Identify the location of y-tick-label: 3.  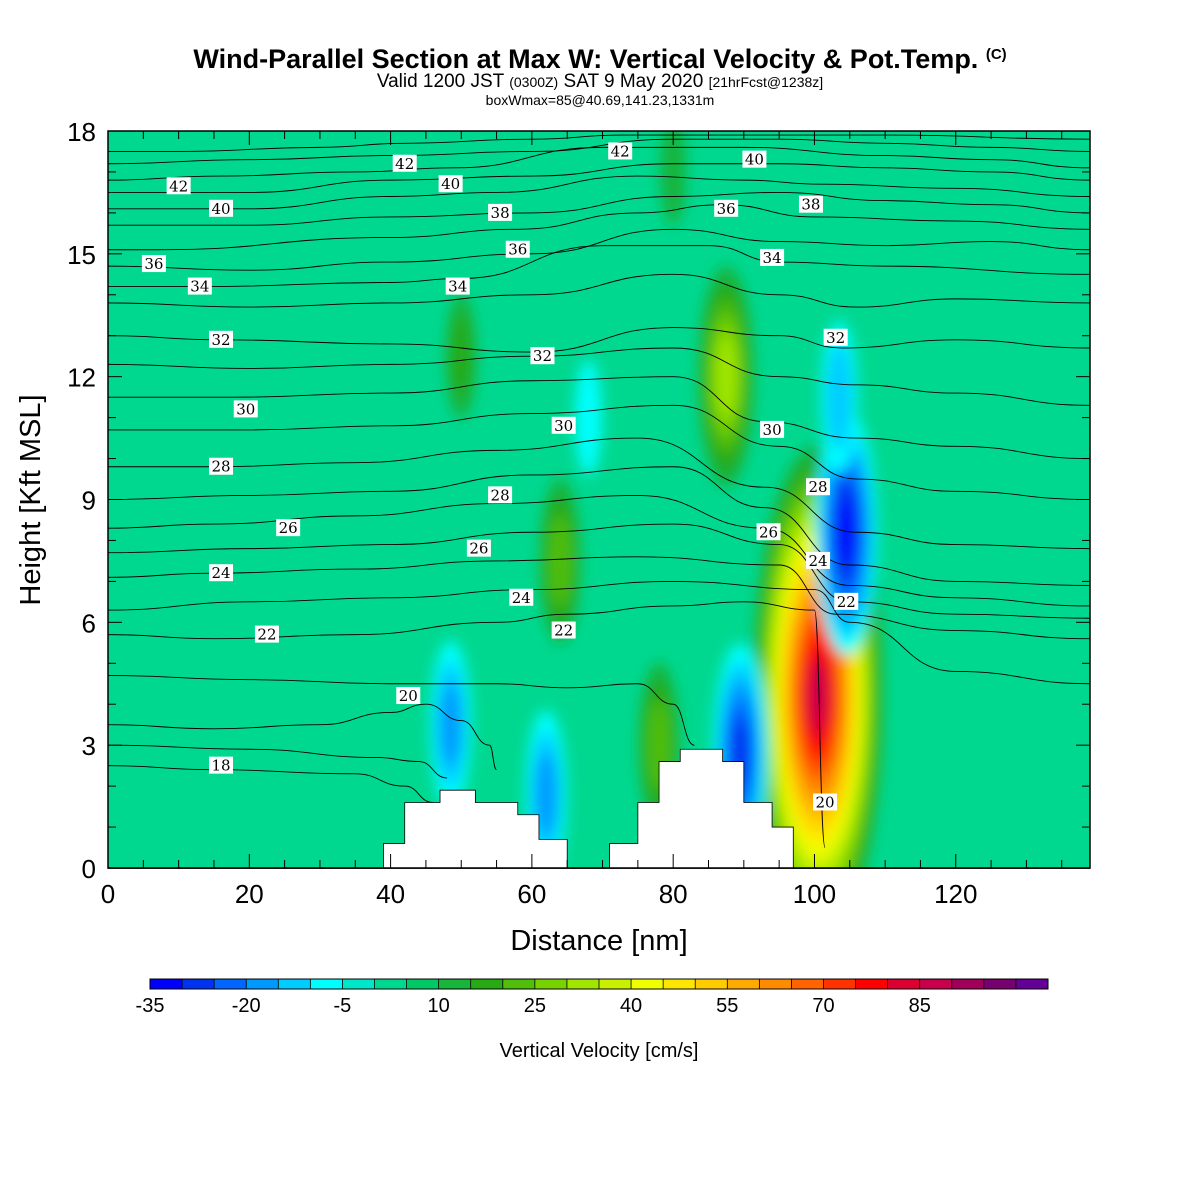
(89, 746).